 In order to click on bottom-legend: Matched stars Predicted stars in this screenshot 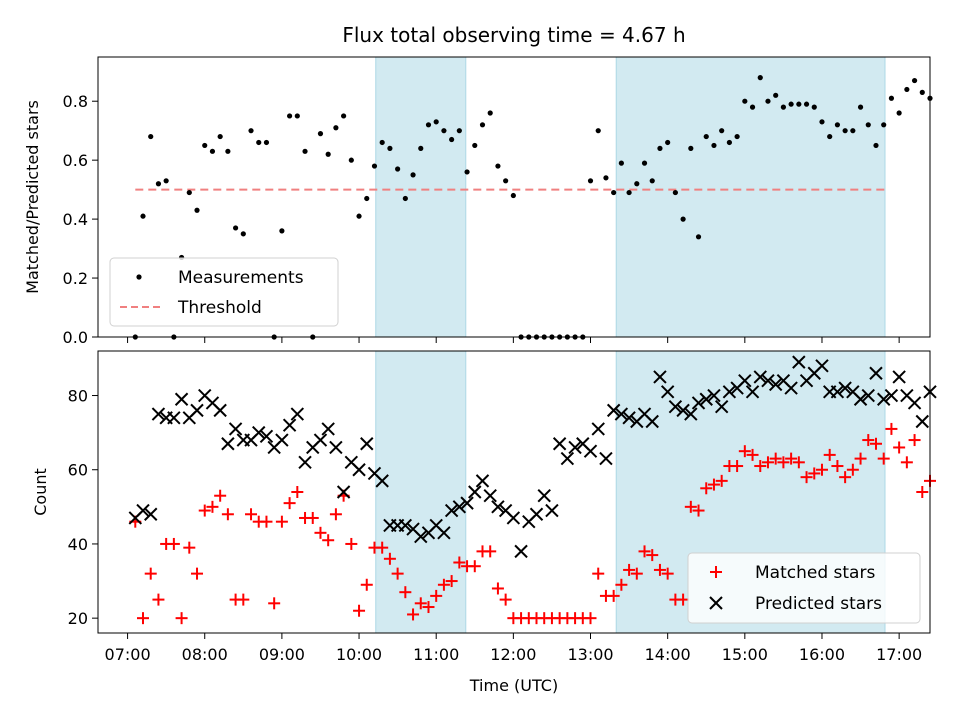, I will do `click(804, 588)`.